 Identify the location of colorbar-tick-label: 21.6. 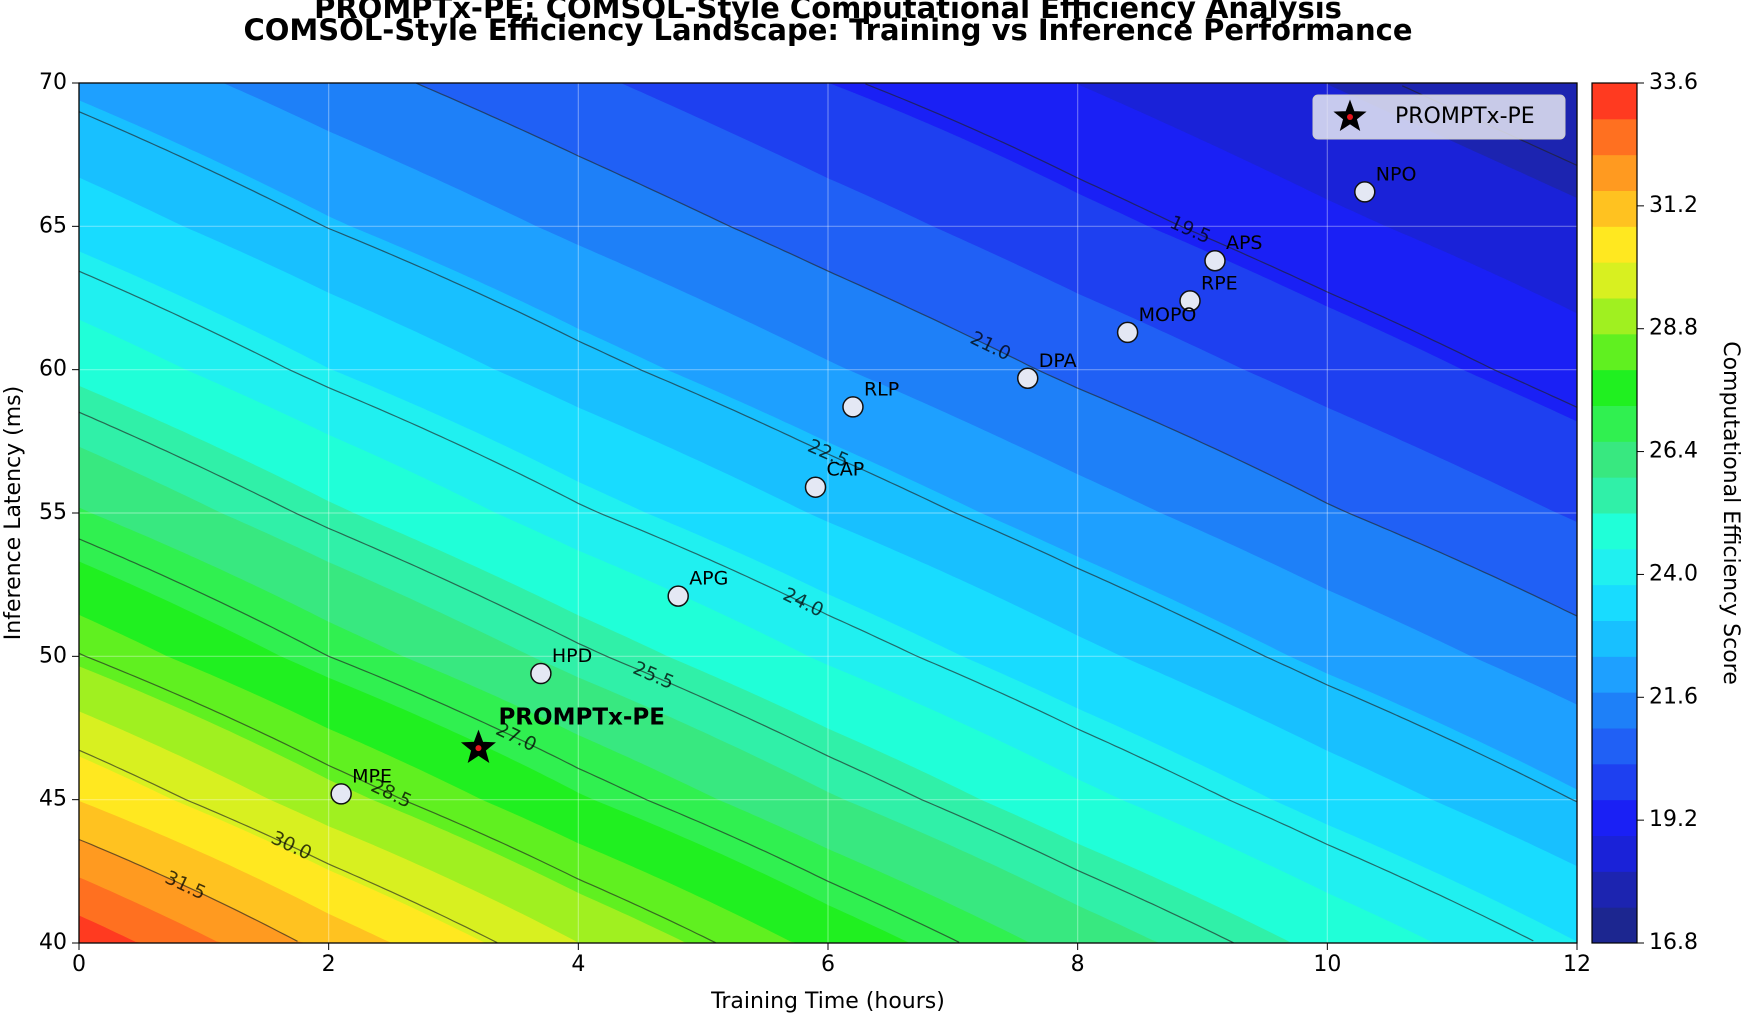
(1673, 696).